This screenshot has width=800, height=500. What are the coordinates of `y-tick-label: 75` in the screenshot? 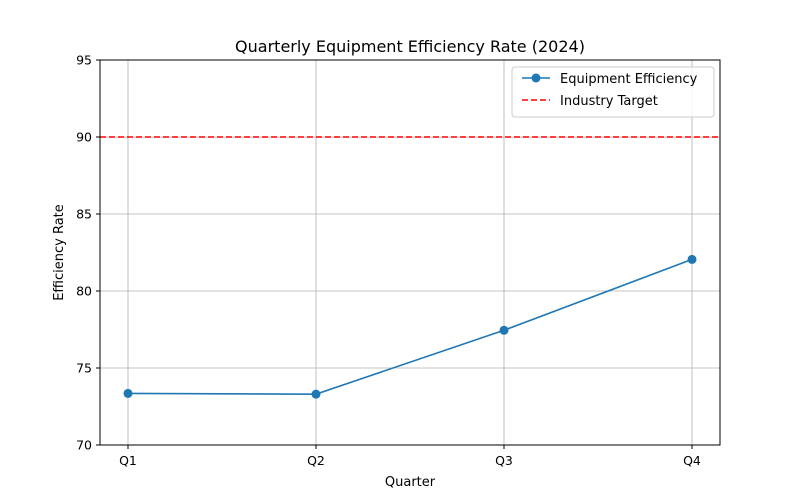 It's located at (84, 368).